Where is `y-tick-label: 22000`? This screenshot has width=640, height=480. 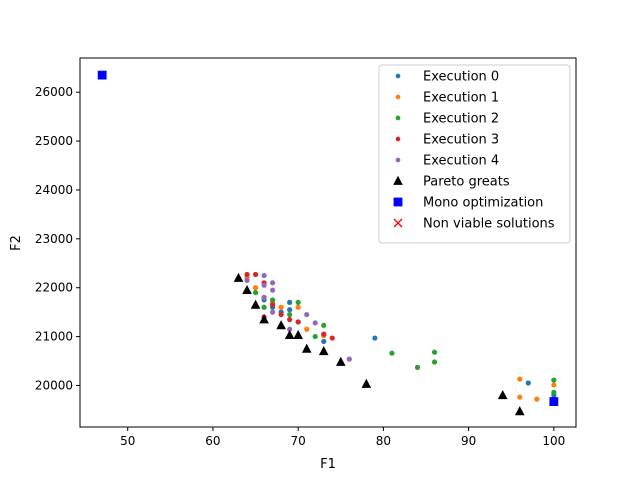
y-tick-label: 22000 is located at coordinates (54, 288).